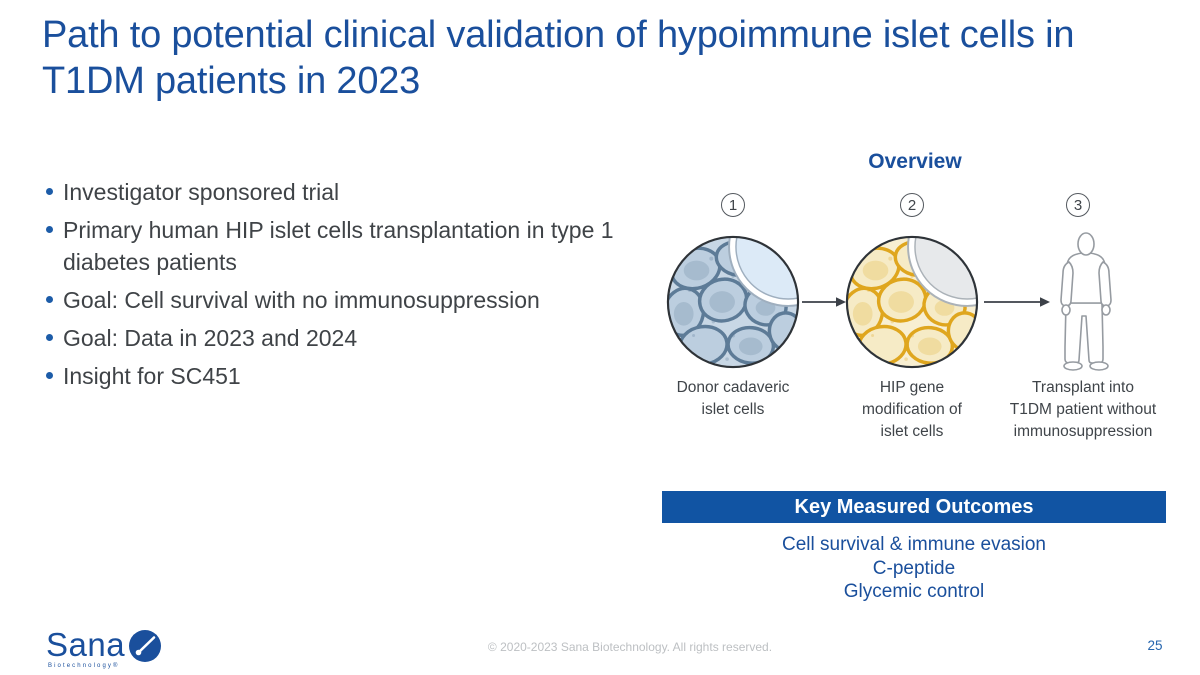 This screenshot has height=675, width=1200. Describe the element at coordinates (1086, 301) in the screenshot. I see `patient-figure-illustration` at that location.